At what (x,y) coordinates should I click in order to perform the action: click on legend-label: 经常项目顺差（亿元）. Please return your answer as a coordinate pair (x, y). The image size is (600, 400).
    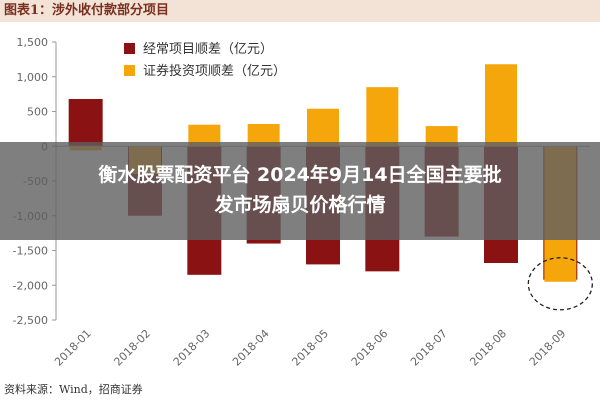
    Looking at the image, I should click on (208, 49).